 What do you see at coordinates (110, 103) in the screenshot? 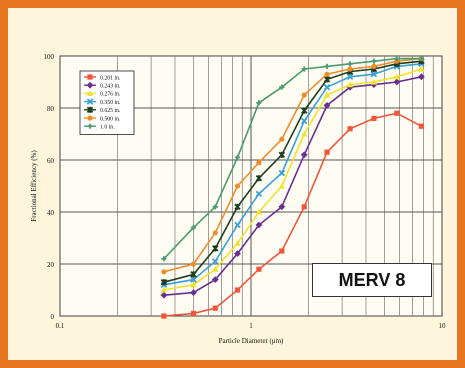
I see `legend-label: 0.350 in.` at bounding box center [110, 103].